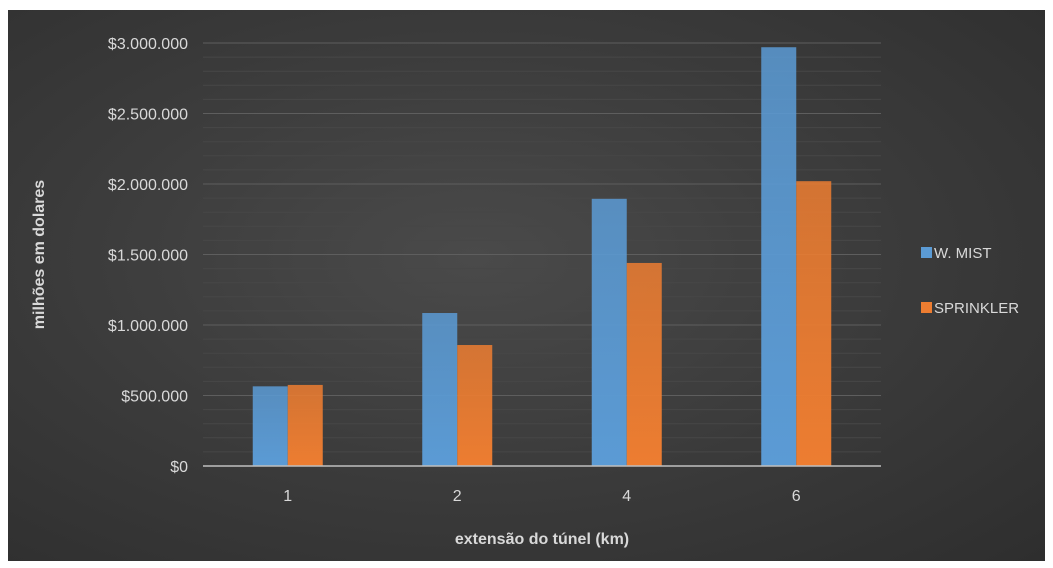  Describe the element at coordinates (963, 253) in the screenshot. I see `legend-label: W. MIST` at that location.